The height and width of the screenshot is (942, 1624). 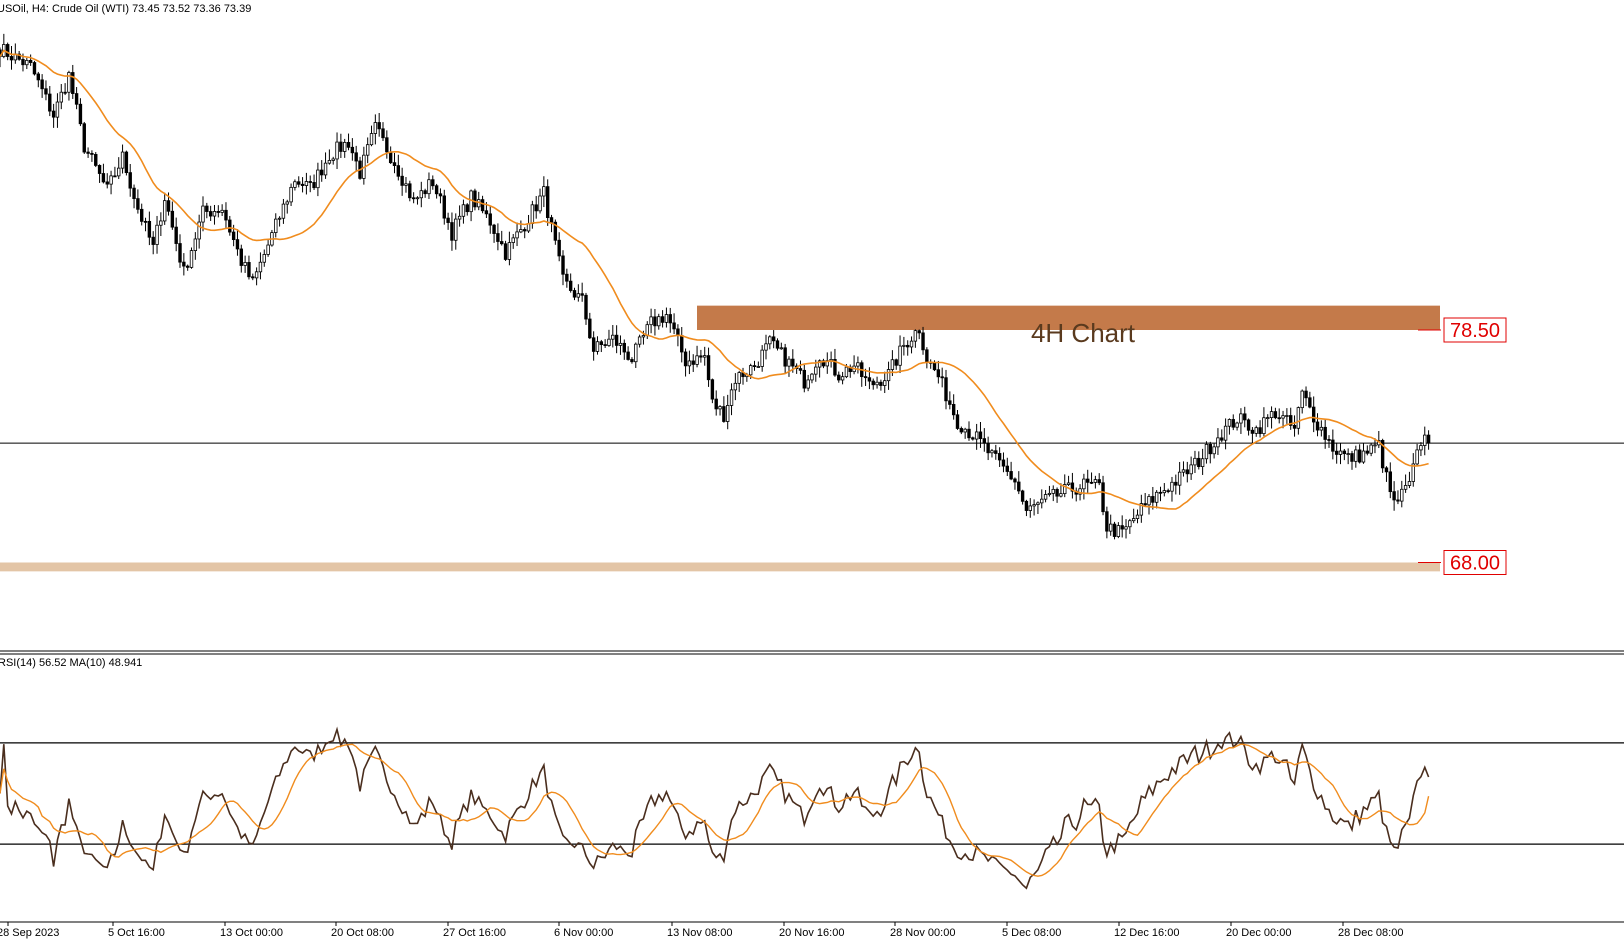 What do you see at coordinates (1083, 333) in the screenshot?
I see `chart-title: 4H Chart` at bounding box center [1083, 333].